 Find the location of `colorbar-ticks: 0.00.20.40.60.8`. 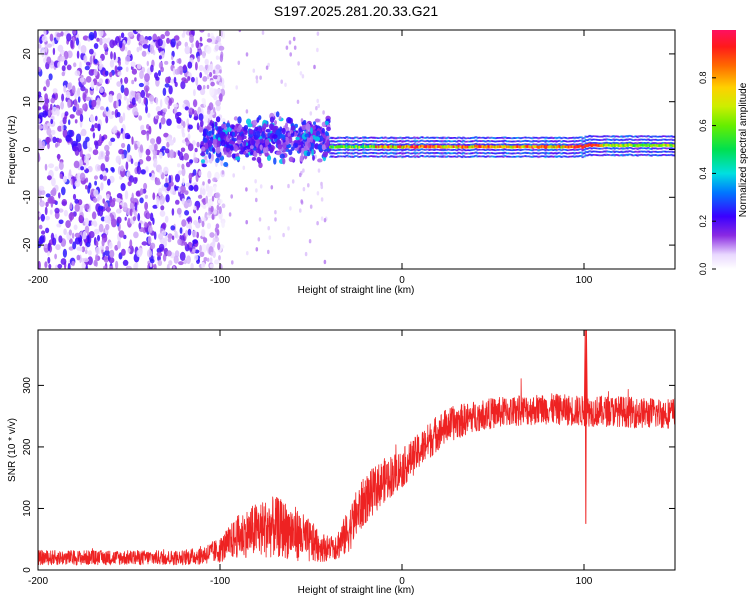

colorbar-ticks: 0.00.20.40.60.8 is located at coordinates (707, 173).